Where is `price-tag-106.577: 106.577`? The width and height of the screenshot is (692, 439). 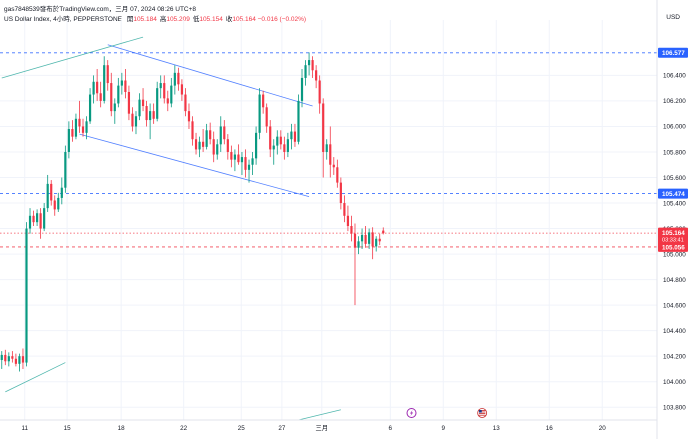 price-tag-106.577: 106.577 is located at coordinates (673, 52).